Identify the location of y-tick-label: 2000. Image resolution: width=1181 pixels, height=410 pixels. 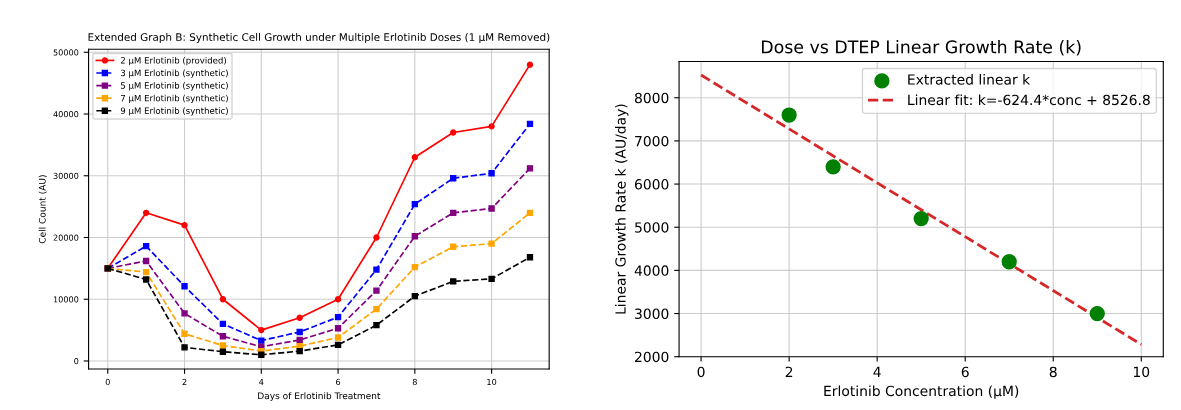
(652, 357).